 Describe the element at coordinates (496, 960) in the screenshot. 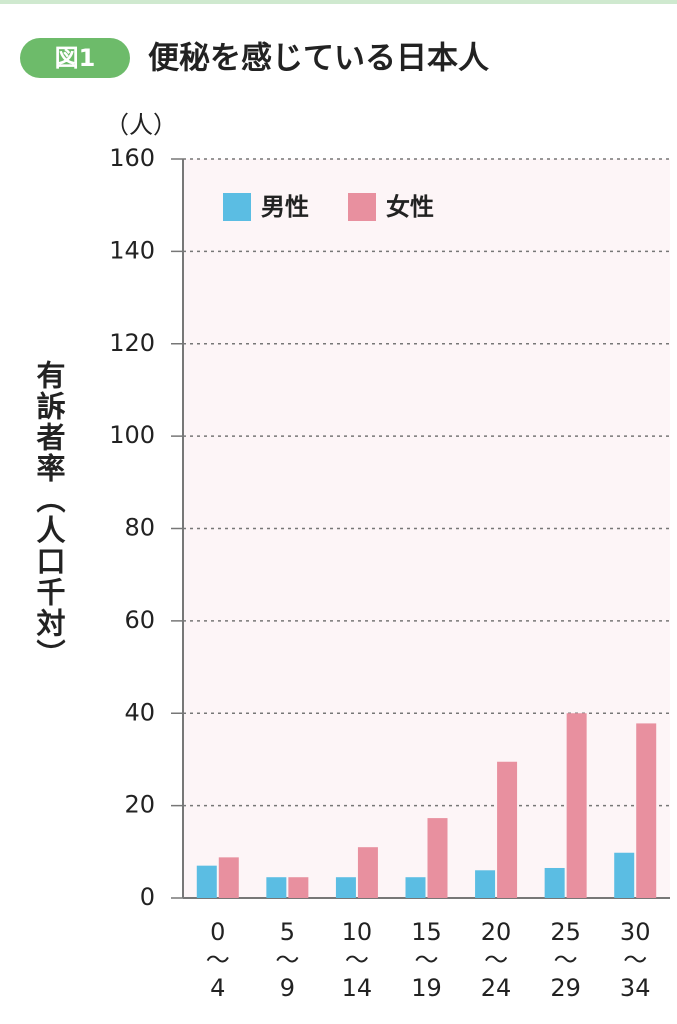

I see `x-tick-label: 20 〜 24` at that location.